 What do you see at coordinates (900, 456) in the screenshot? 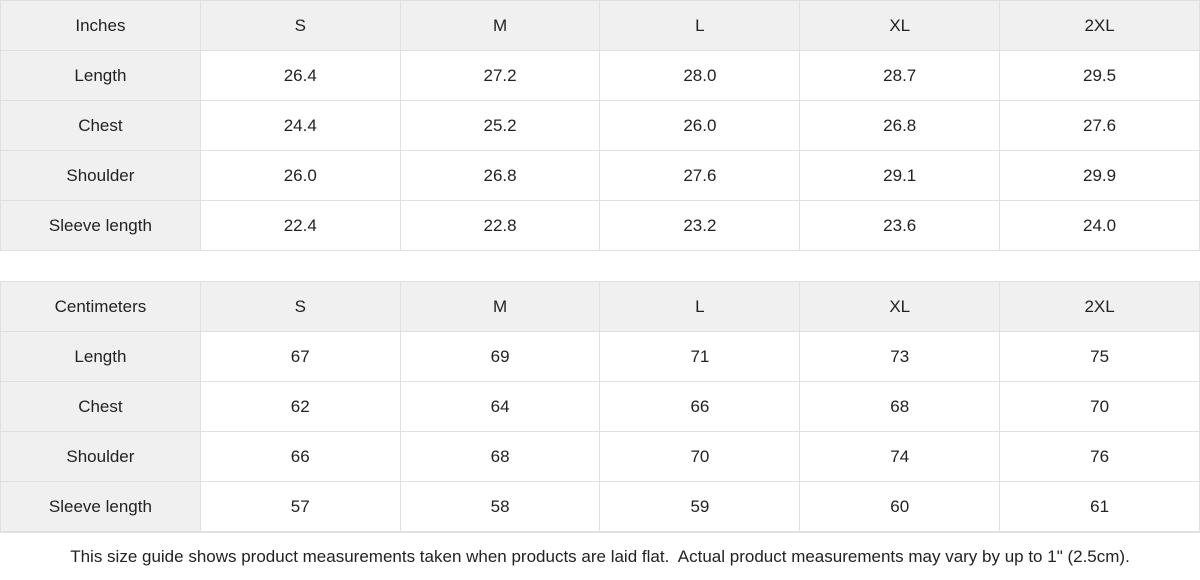
I see `measurement-value-cell: 74` at bounding box center [900, 456].